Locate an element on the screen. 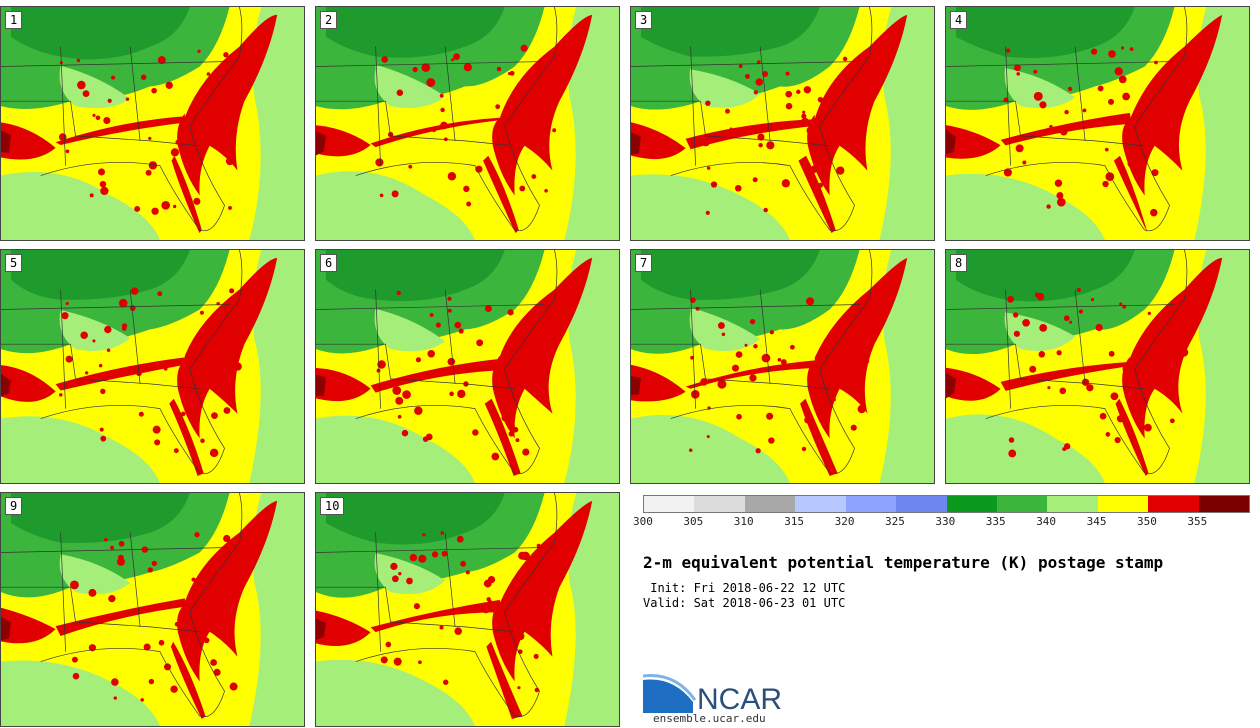 The image size is (1260, 728). warm-band is located at coordinates (121, 374).